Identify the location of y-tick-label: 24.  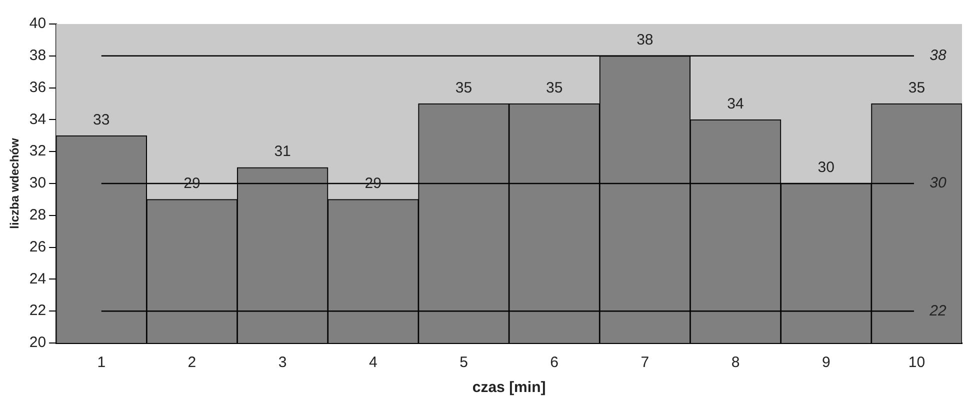
(37, 279).